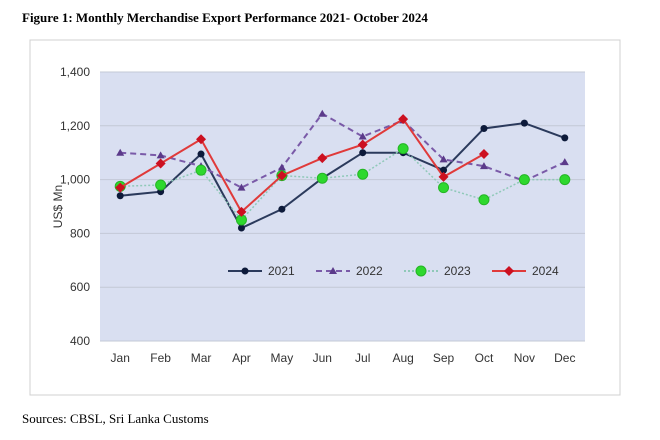 This screenshot has width=660, height=440. Describe the element at coordinates (115, 418) in the screenshot. I see `source-note: Sources: CBSL, Sri Lanka Customs` at that location.